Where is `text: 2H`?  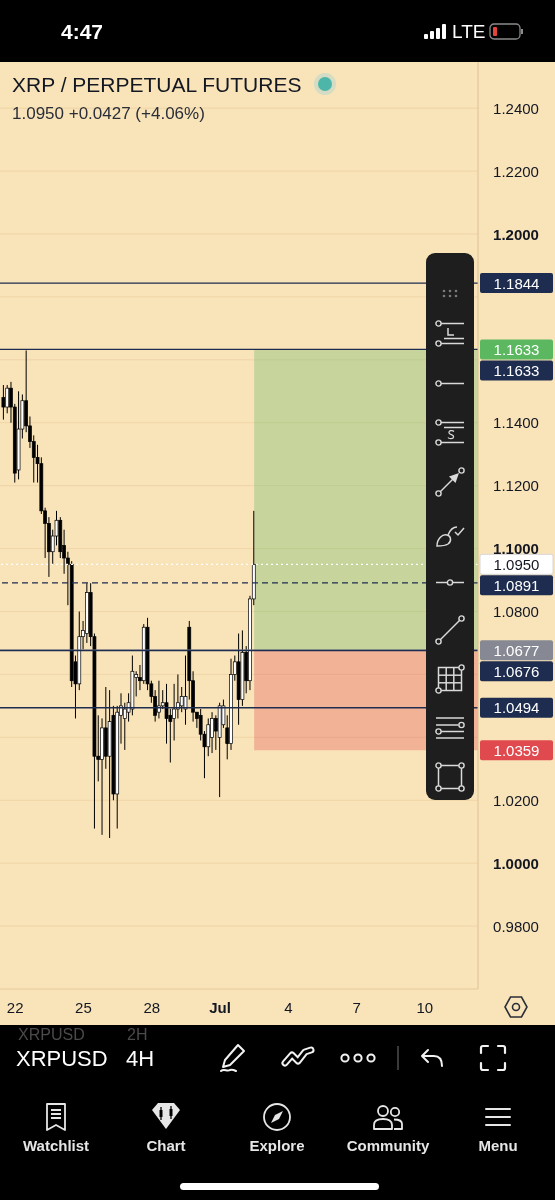
text: 2H is located at coordinates (137, 1034).